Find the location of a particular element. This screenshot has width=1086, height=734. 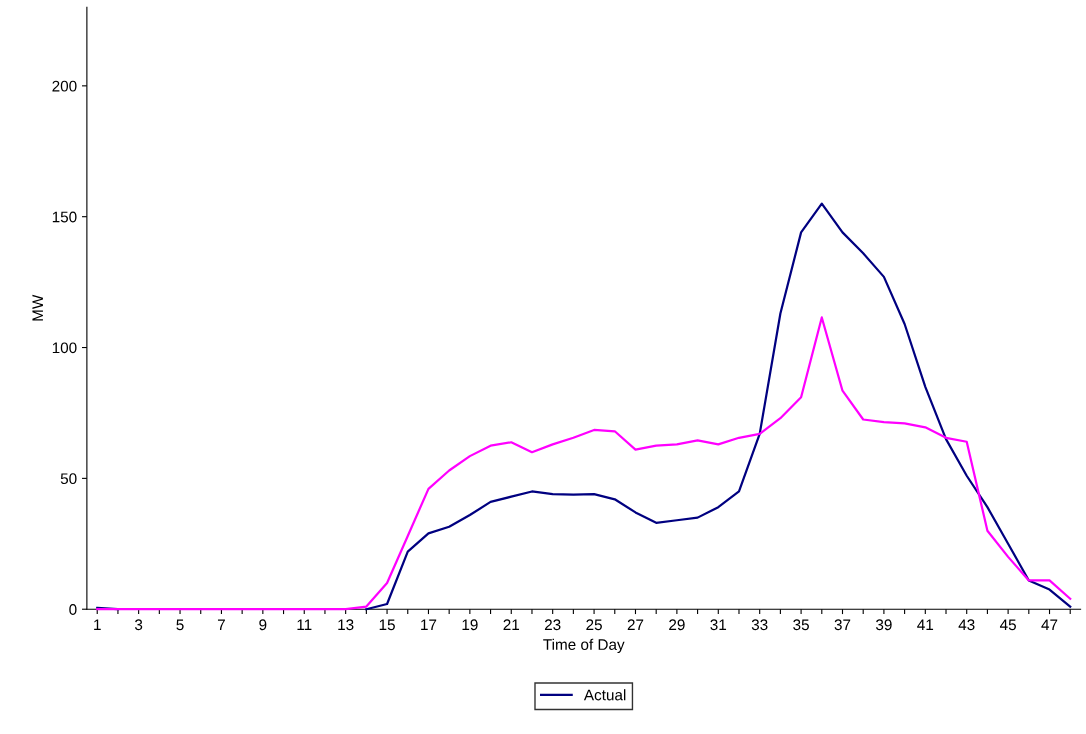

x-tick-label: 17 is located at coordinates (429, 625).